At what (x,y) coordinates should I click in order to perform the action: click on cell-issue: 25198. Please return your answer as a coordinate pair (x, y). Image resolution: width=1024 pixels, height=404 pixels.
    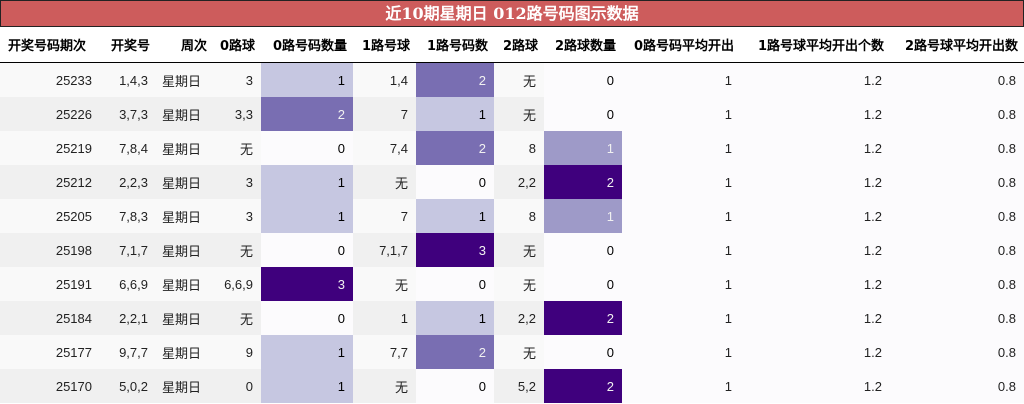
    Looking at the image, I should click on (50, 250).